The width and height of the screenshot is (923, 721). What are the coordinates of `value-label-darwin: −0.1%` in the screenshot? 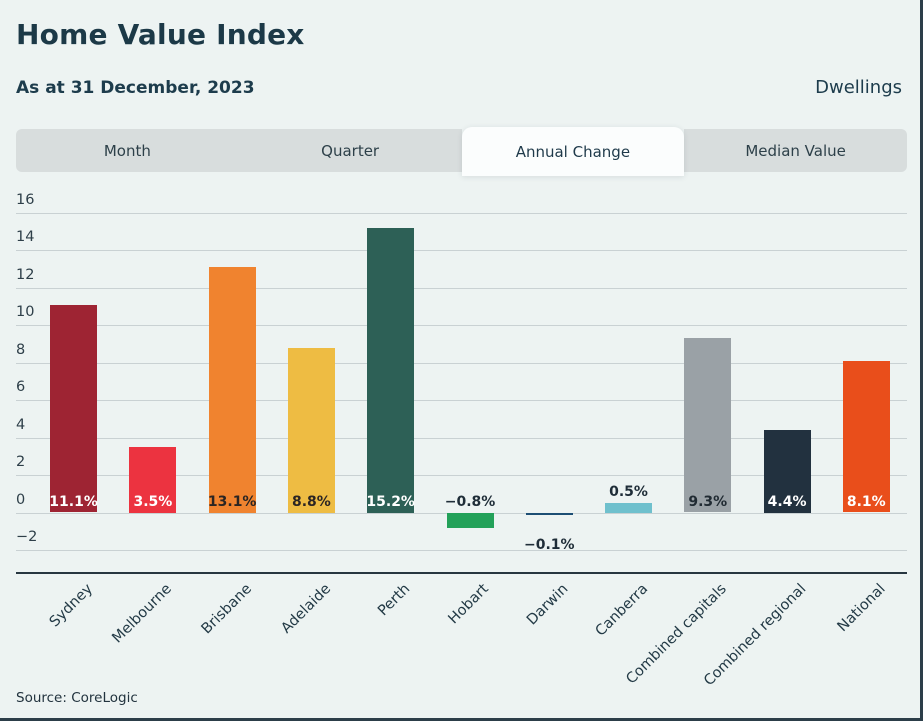 It's located at (549, 544).